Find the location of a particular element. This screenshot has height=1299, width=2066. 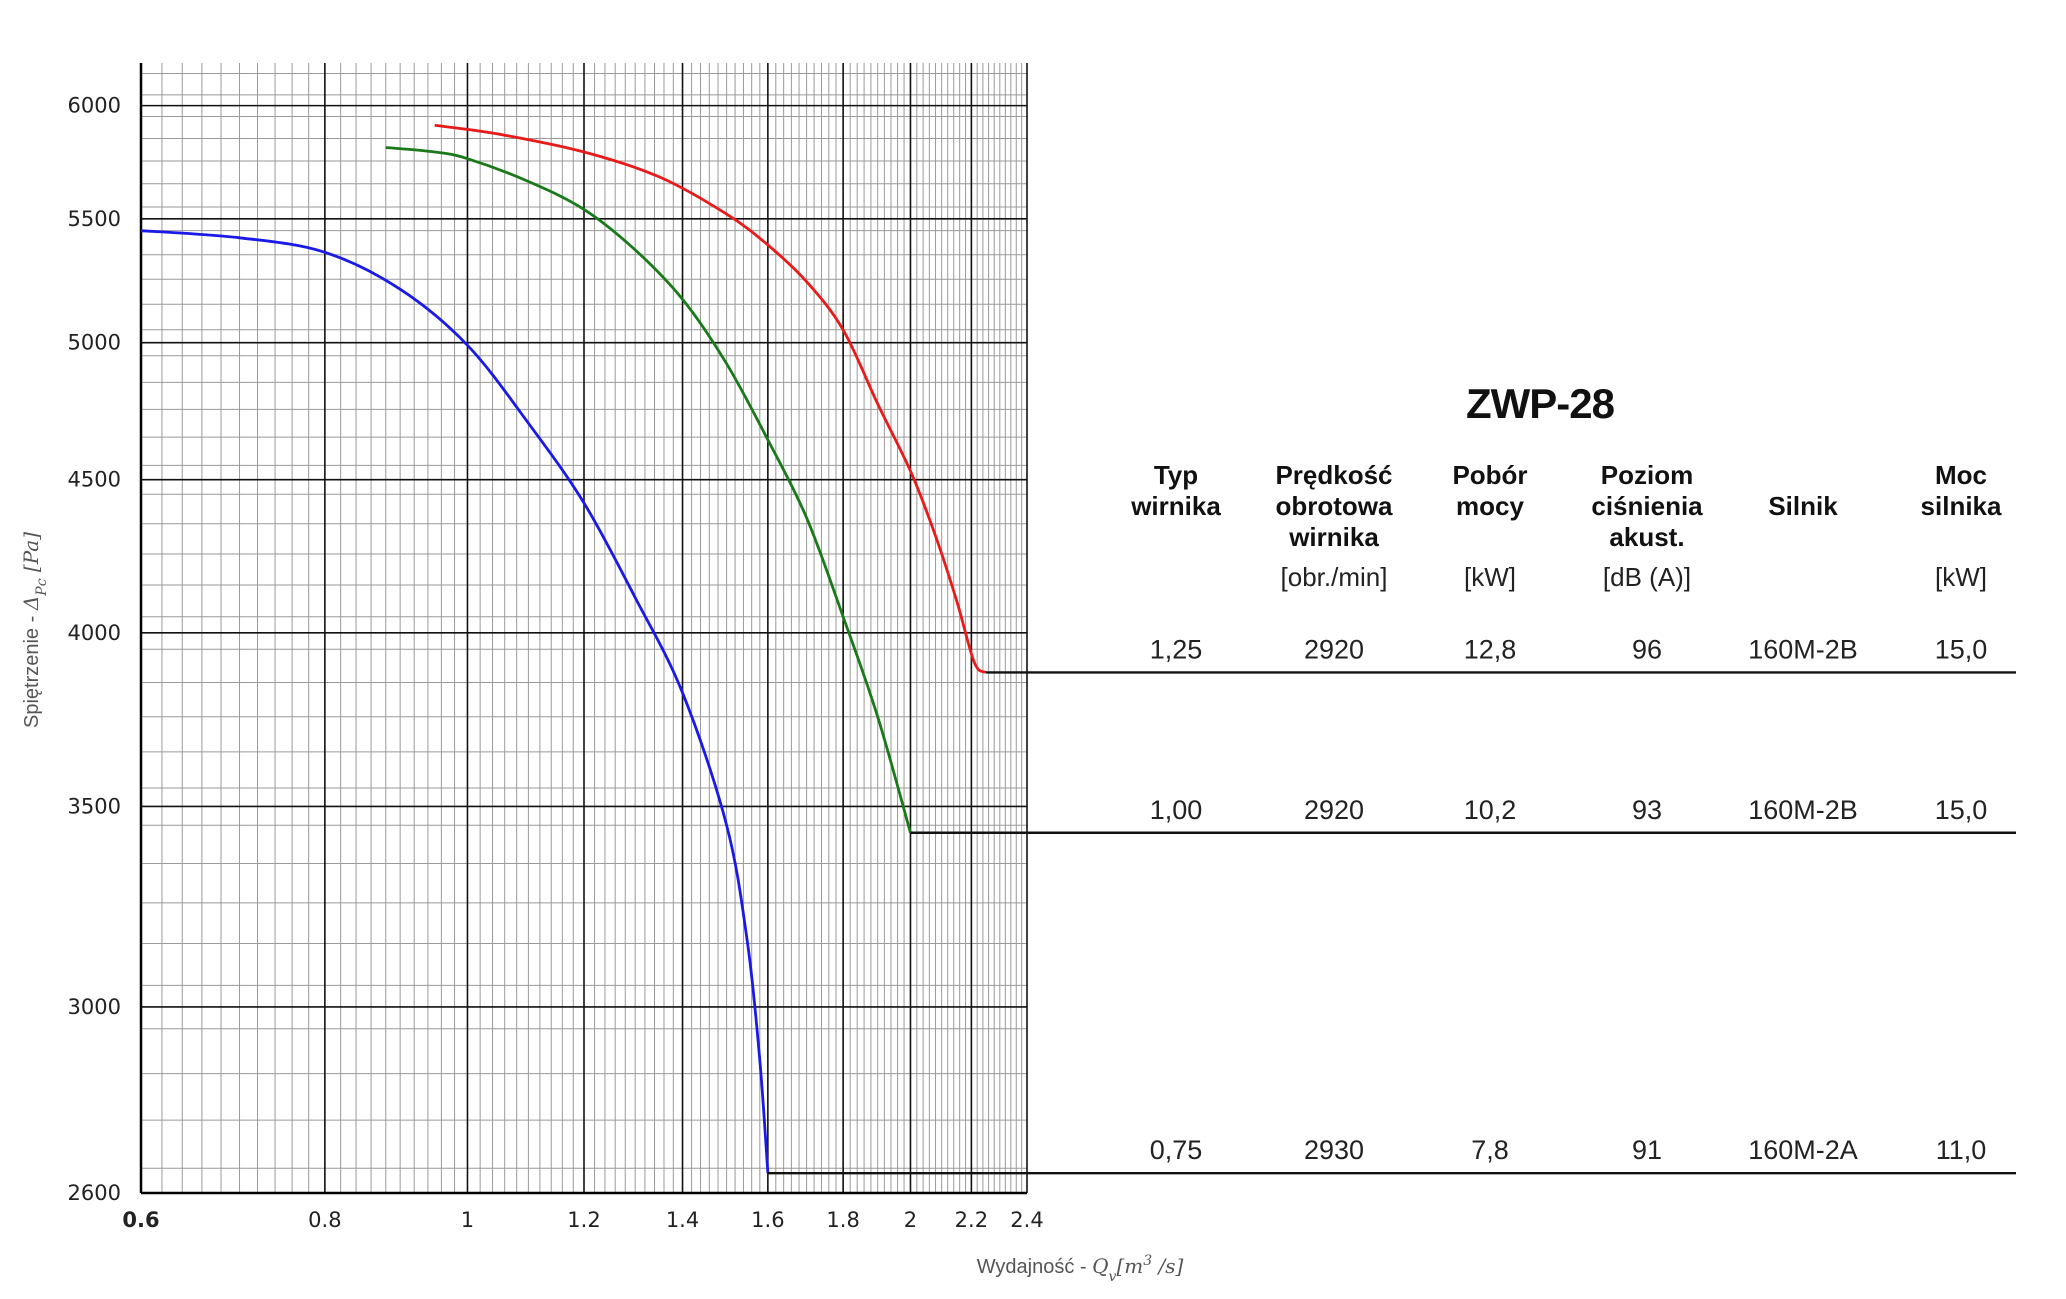

table-header-line: Typ is located at coordinates (1176, 475).